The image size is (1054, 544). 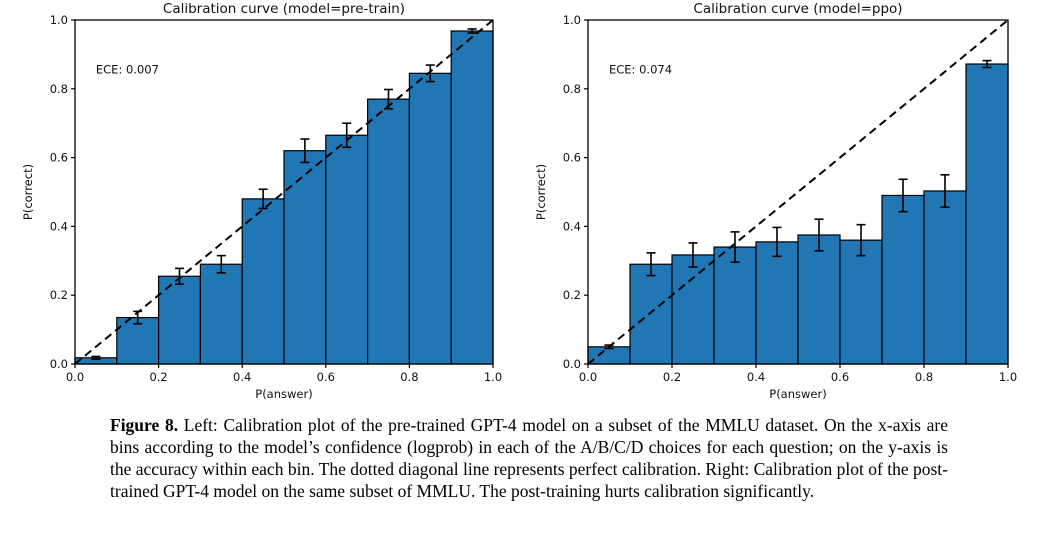 I want to click on svg-text: ECE: 0.007, so click(x=127, y=69).